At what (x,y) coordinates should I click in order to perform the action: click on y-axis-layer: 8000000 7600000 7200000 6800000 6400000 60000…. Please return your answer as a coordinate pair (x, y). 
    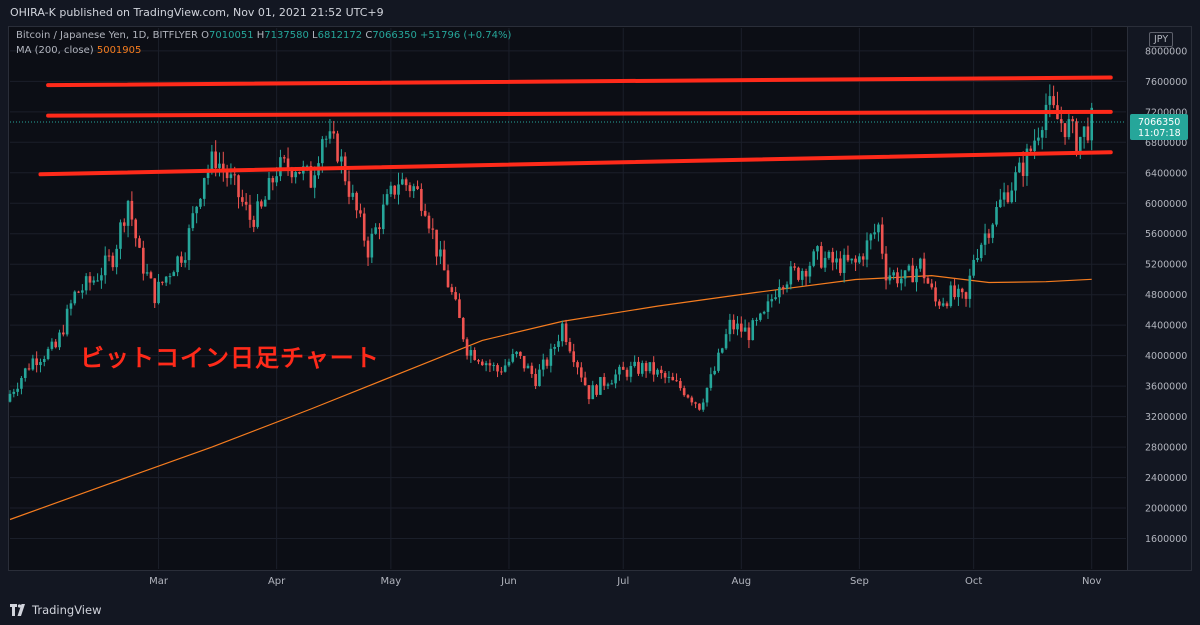
    Looking at the image, I should click on (1166, 295).